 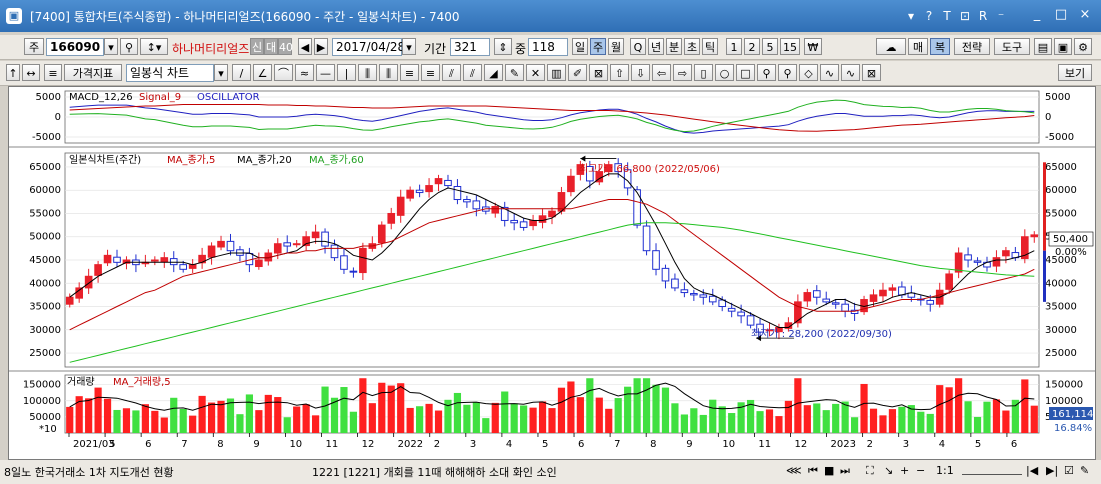 What do you see at coordinates (710, 46) in the screenshot?
I see `tab-tick: 틱` at bounding box center [710, 46].